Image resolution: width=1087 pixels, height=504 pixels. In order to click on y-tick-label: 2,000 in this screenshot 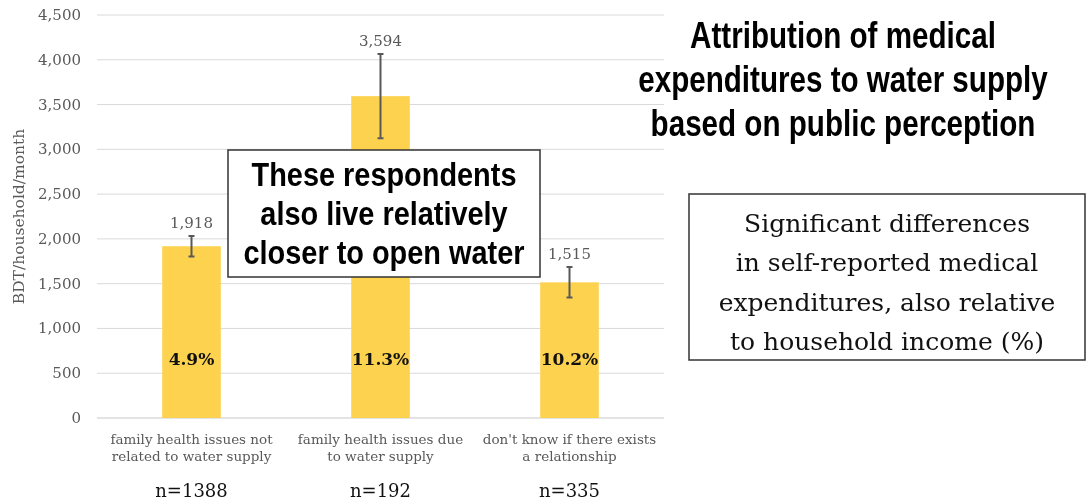, I will do `click(59, 238)`.